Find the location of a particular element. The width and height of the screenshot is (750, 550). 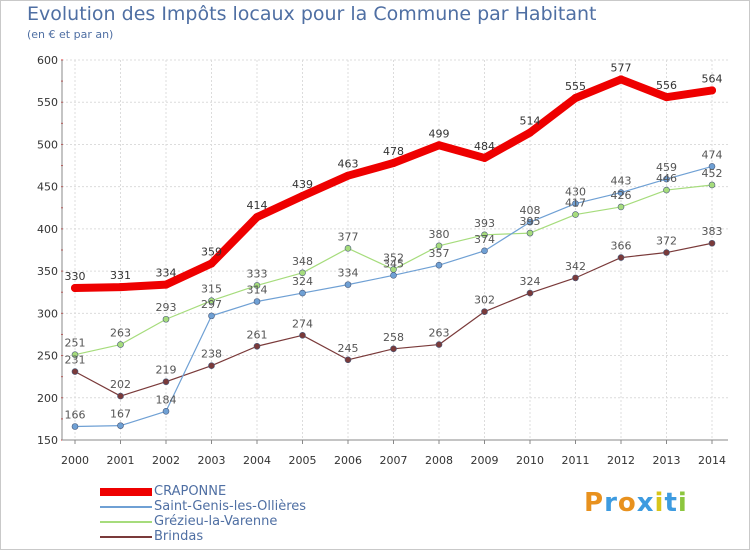

legend-label: Saint-Genis-les-Ollières is located at coordinates (230, 506).